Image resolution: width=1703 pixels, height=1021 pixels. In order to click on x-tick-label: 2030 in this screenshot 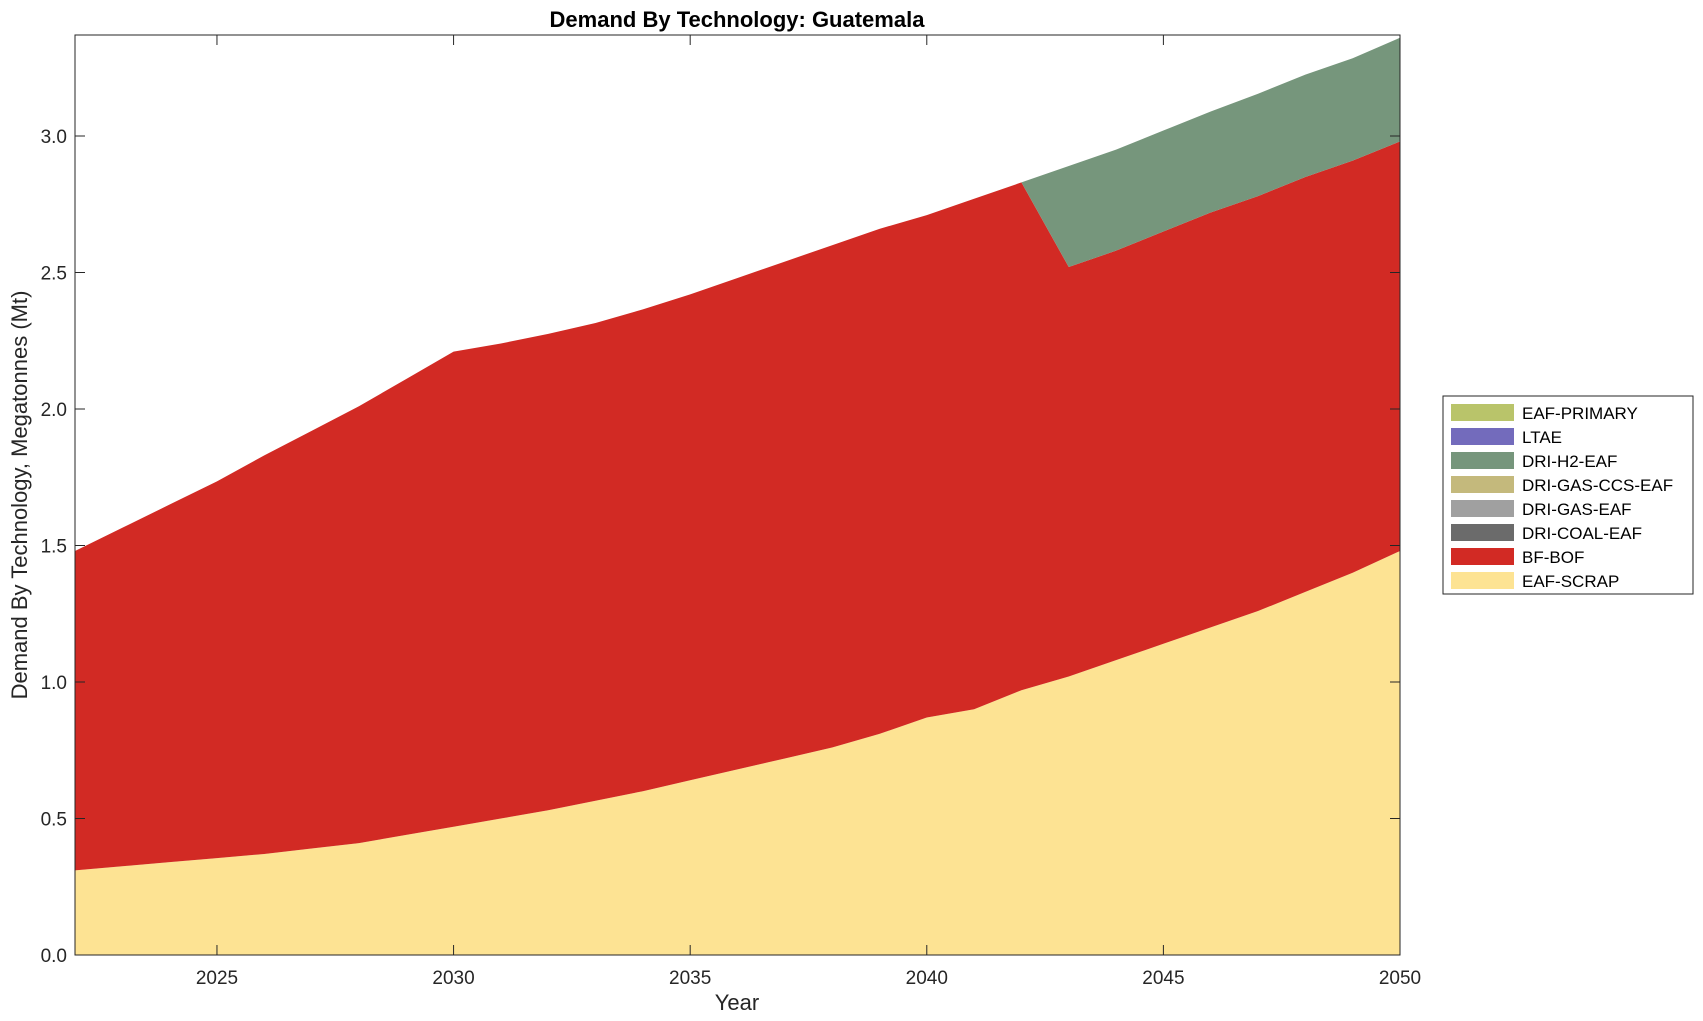, I will do `click(453, 978)`.